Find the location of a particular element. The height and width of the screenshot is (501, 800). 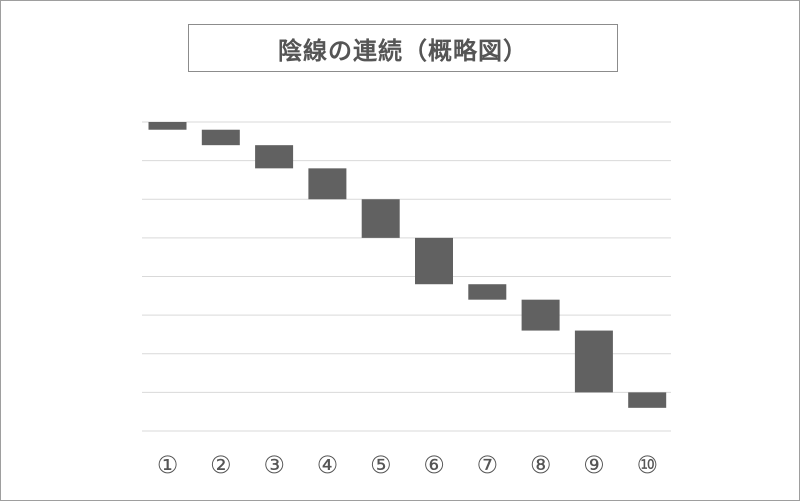

chart-title-box: 陰線の連続（概略図） is located at coordinates (403, 48).